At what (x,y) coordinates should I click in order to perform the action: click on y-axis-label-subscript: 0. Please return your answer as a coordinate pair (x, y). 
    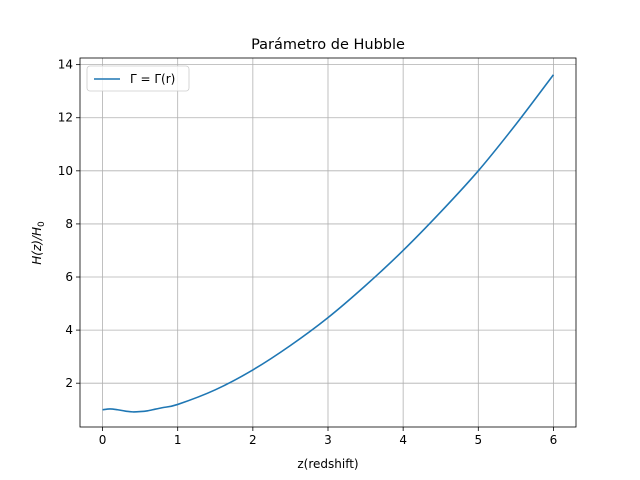
    Looking at the image, I should click on (42, 224).